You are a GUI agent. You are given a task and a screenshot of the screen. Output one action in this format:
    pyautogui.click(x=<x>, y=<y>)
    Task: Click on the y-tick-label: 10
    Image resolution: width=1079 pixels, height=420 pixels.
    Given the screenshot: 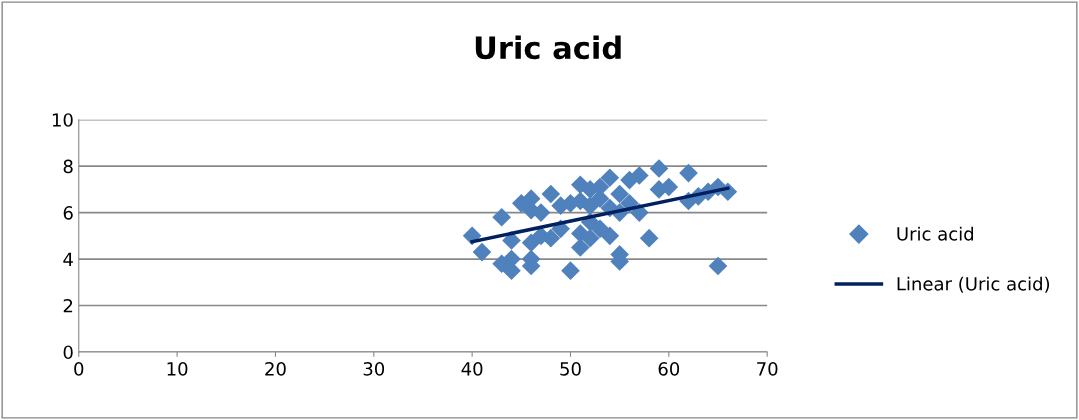 What is the action you would take?
    pyautogui.click(x=62, y=120)
    